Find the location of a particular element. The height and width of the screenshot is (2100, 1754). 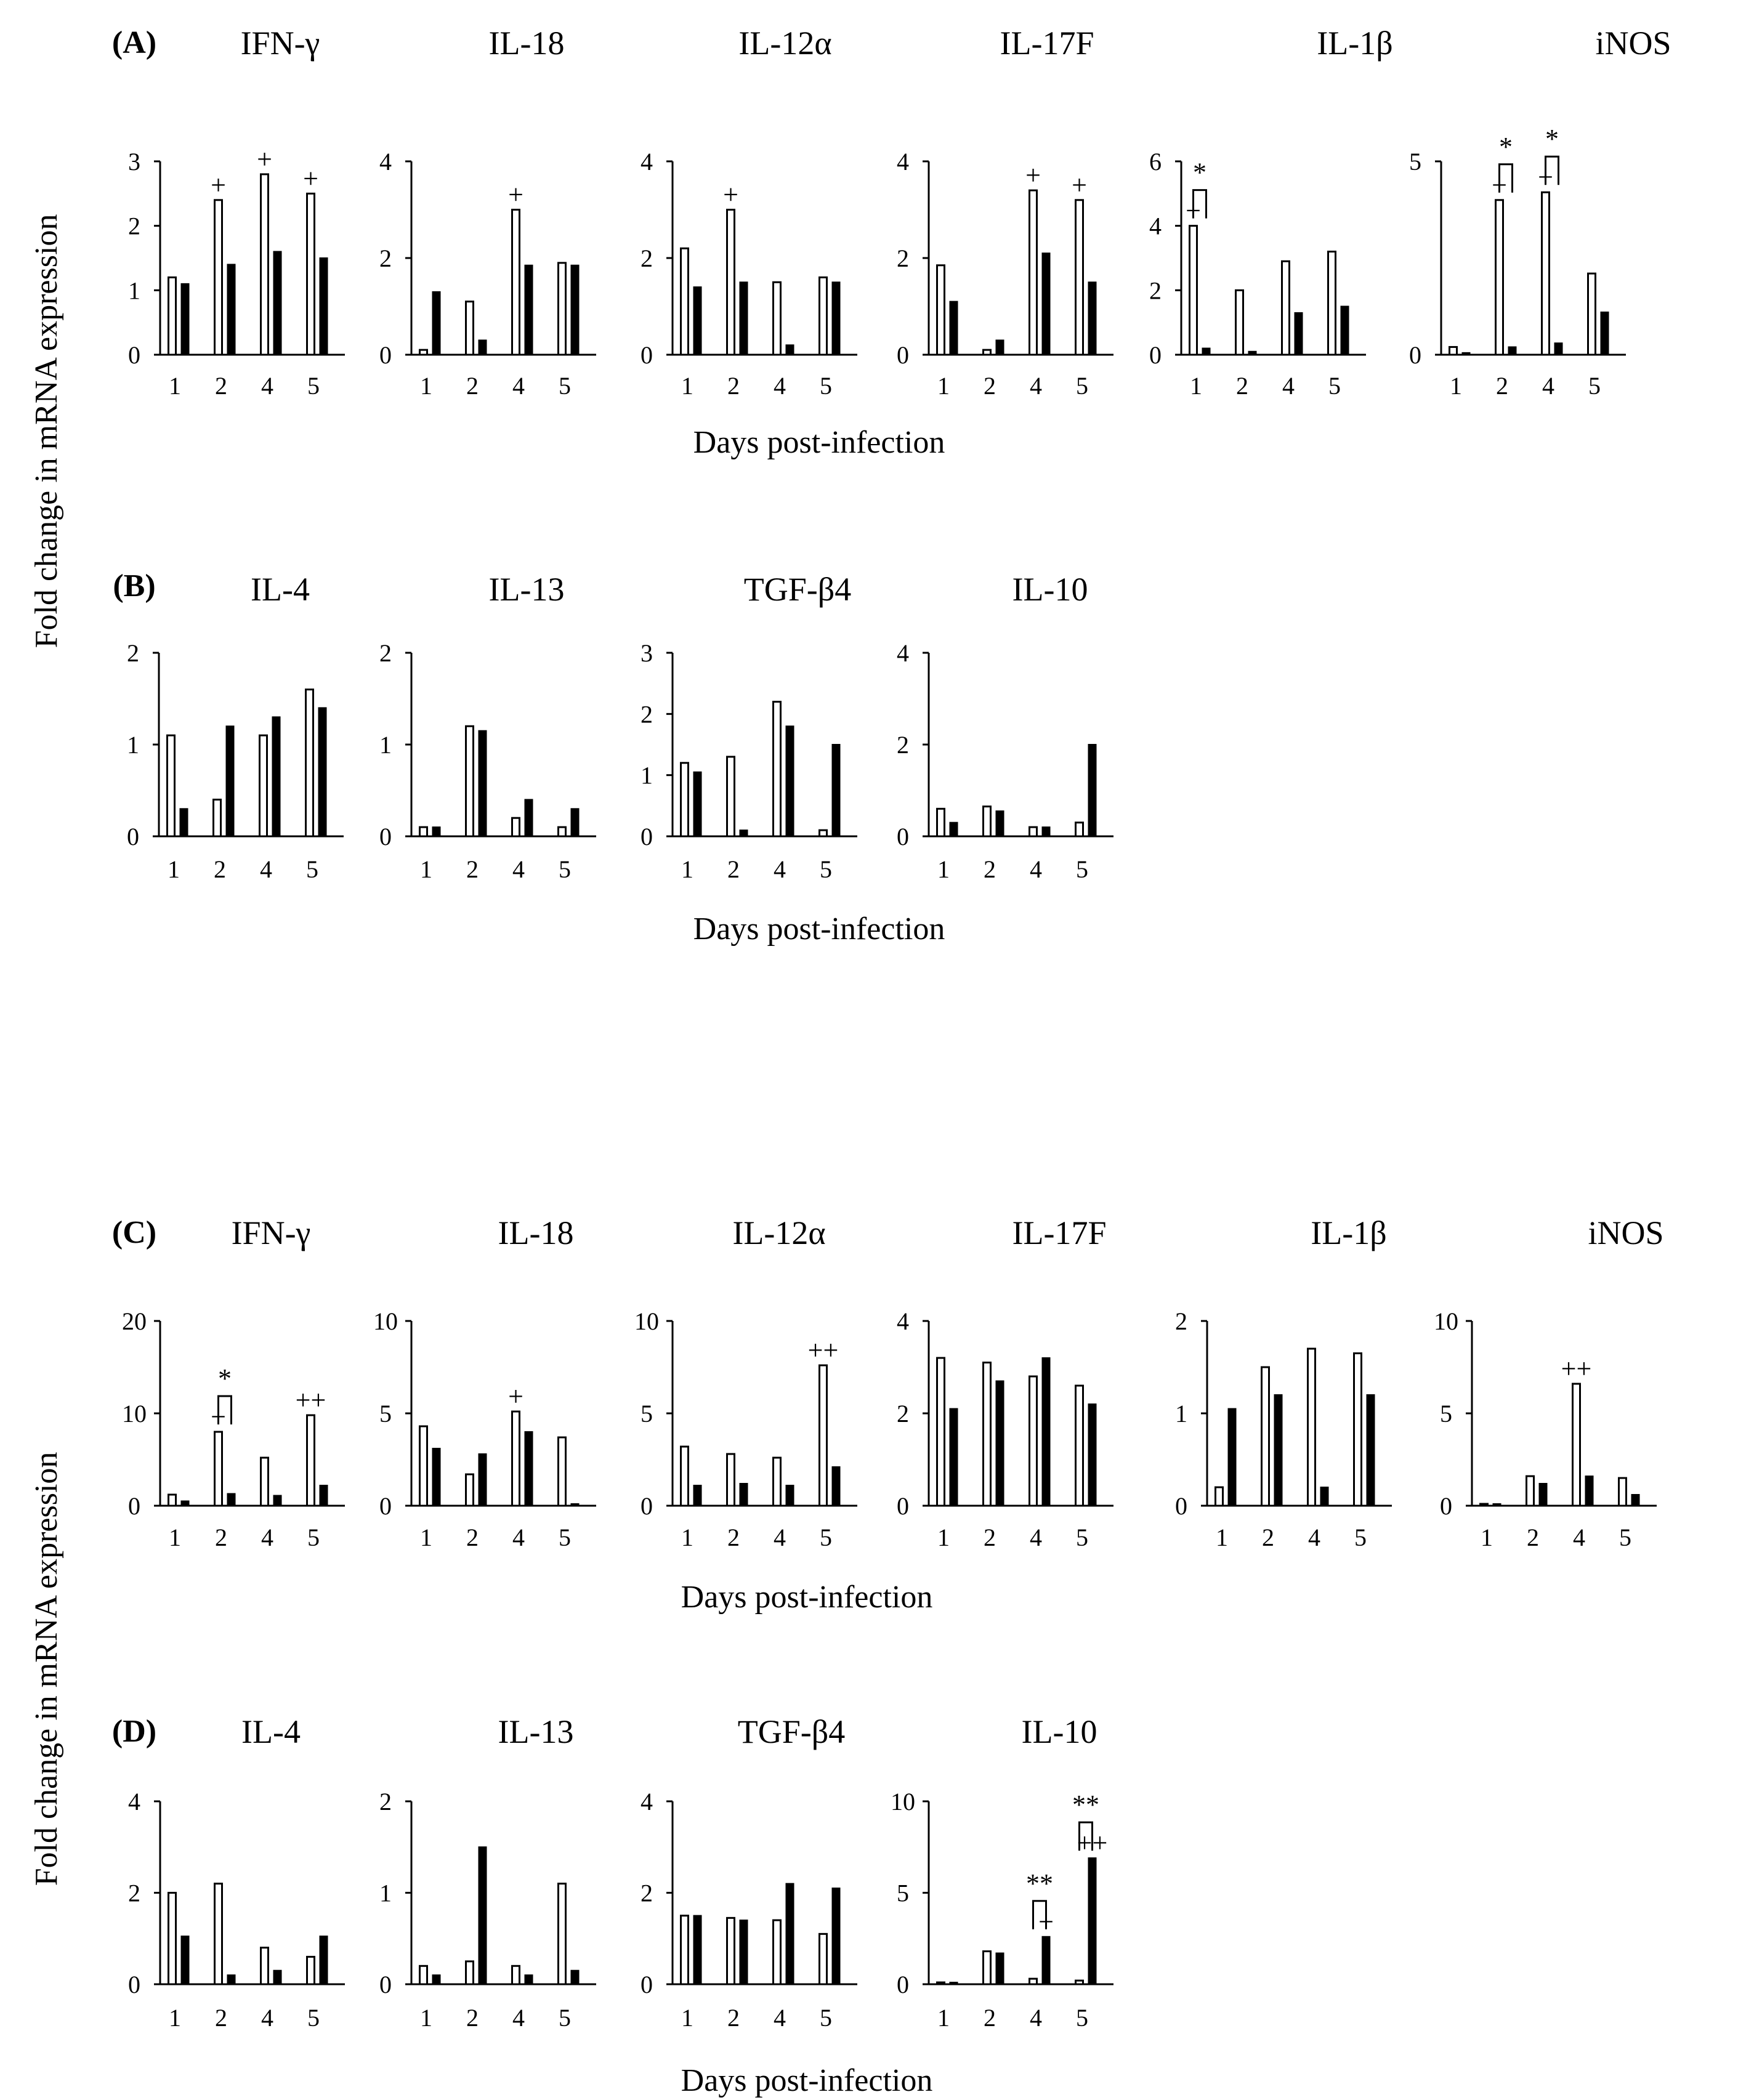

y-tick-label-a-il-17f: 2 is located at coordinates (903, 258).